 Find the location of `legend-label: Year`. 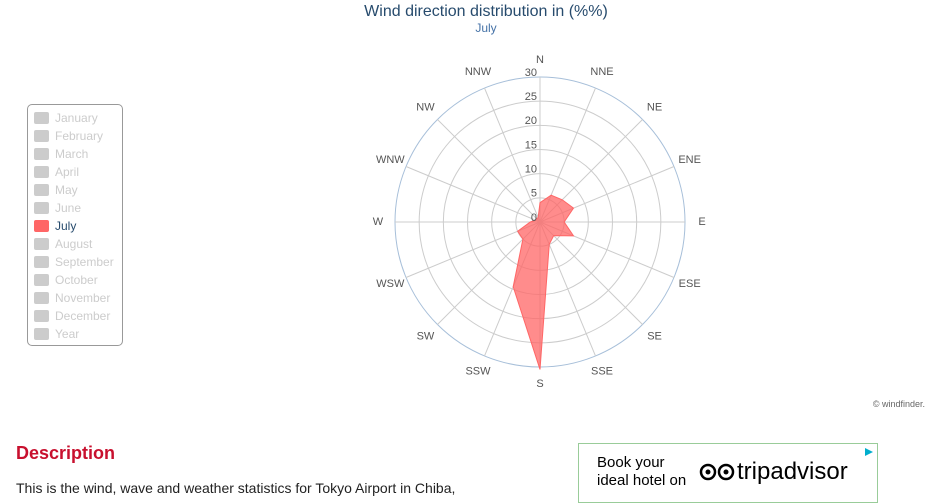

legend-label: Year is located at coordinates (67, 334).